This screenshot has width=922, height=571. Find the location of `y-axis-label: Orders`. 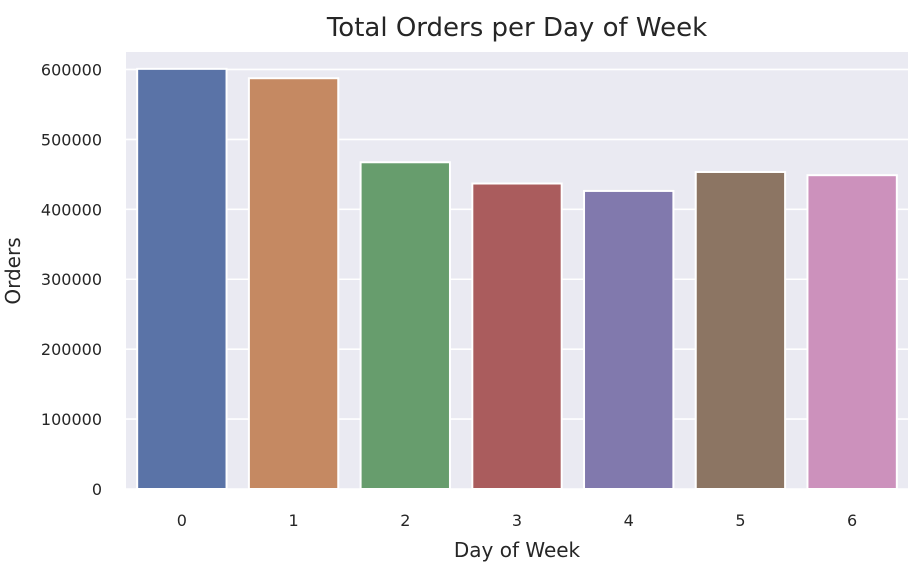

y-axis-label: Orders is located at coordinates (13, 270).